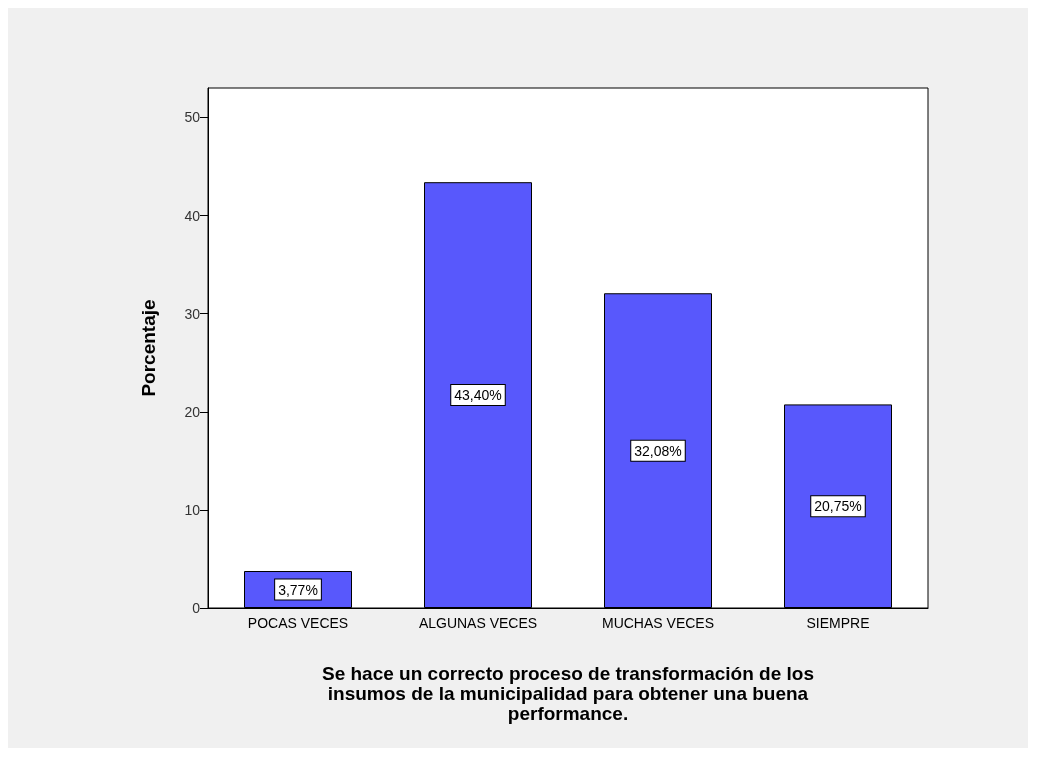 The width and height of the screenshot is (1039, 760). I want to click on x-tick-label: POCAS VECES, so click(298, 623).